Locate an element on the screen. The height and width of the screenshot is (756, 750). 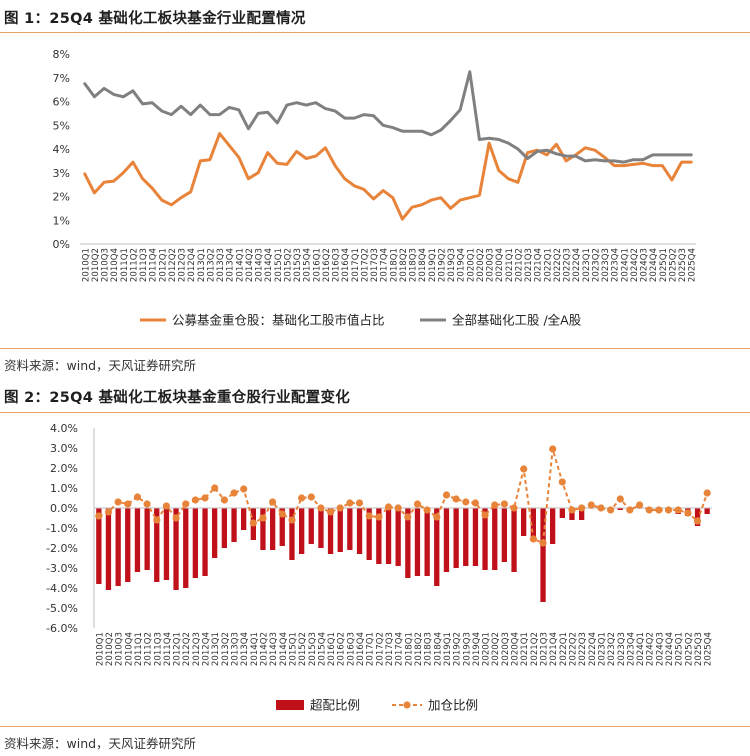
x-tick-label: 2023Q1 is located at coordinates (602, 649).